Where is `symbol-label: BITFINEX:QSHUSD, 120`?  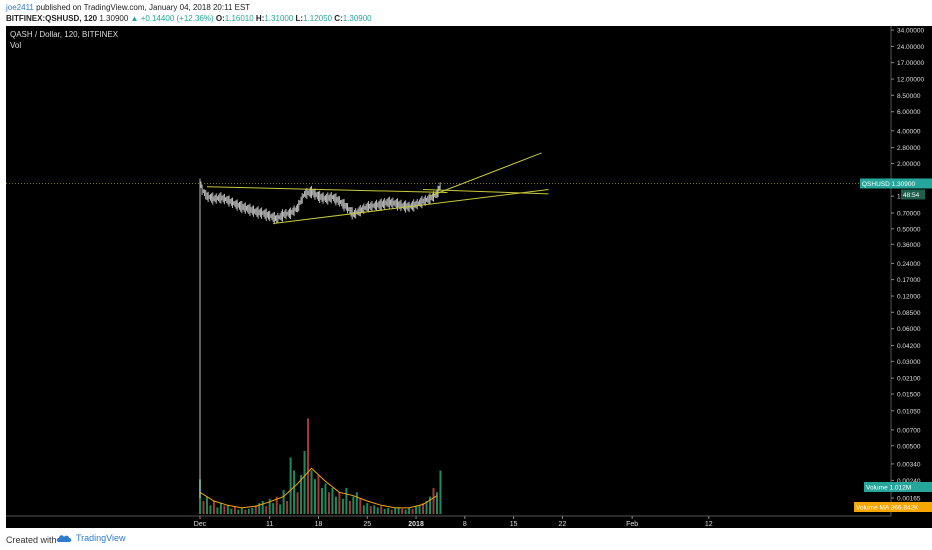
symbol-label: BITFINEX:QSHUSD, 120 is located at coordinates (52, 18).